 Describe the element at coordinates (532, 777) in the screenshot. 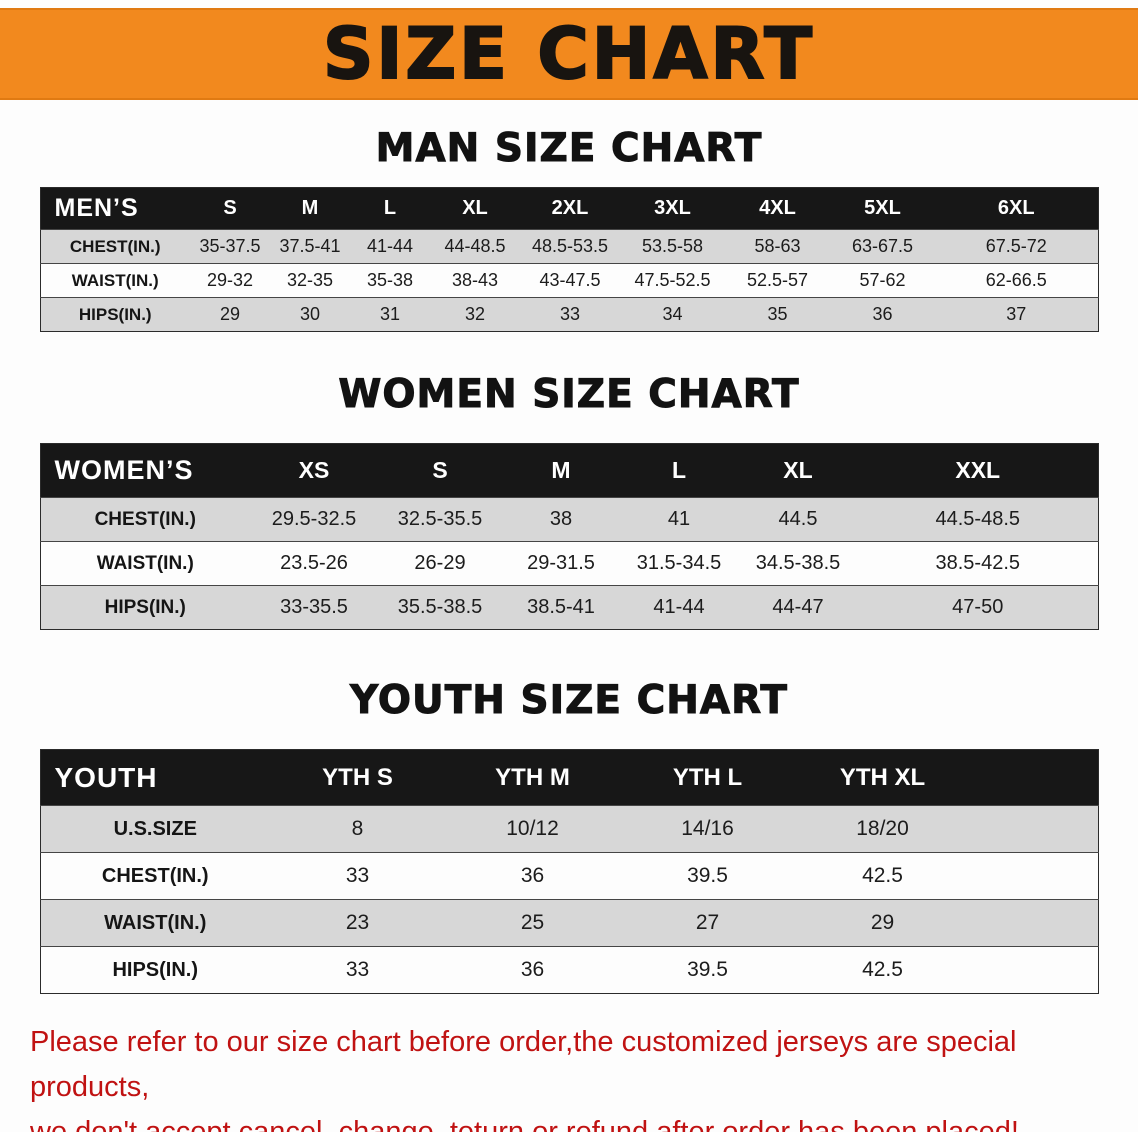

I see `size-col-header: YTH M` at that location.